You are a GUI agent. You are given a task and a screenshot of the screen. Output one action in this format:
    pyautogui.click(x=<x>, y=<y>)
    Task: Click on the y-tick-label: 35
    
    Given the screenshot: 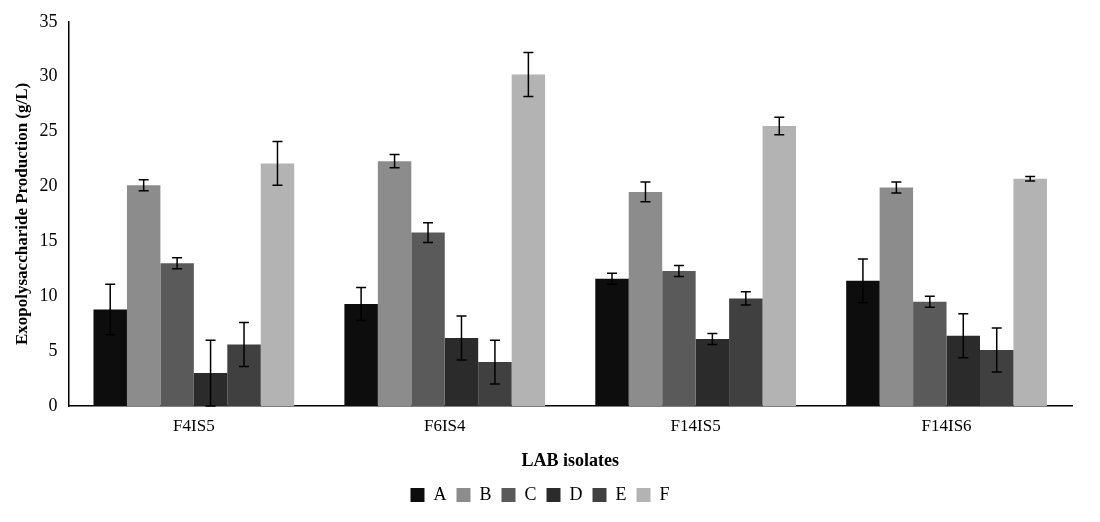 What is the action you would take?
    pyautogui.click(x=48, y=20)
    